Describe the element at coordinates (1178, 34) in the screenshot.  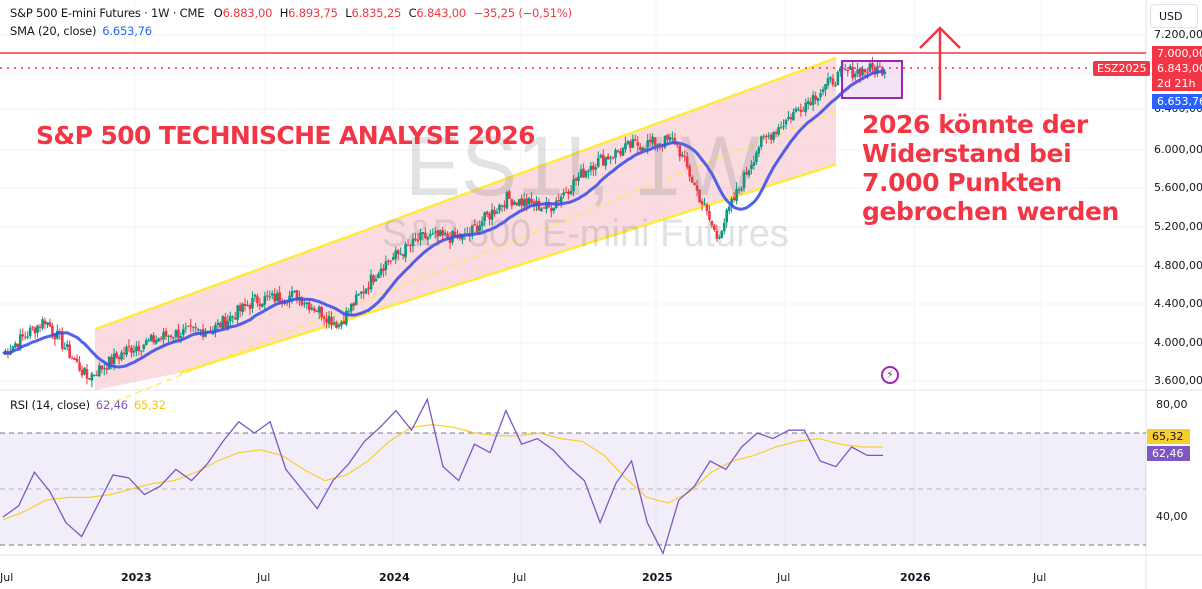
I see `price-tick: 7.200,00` at that location.